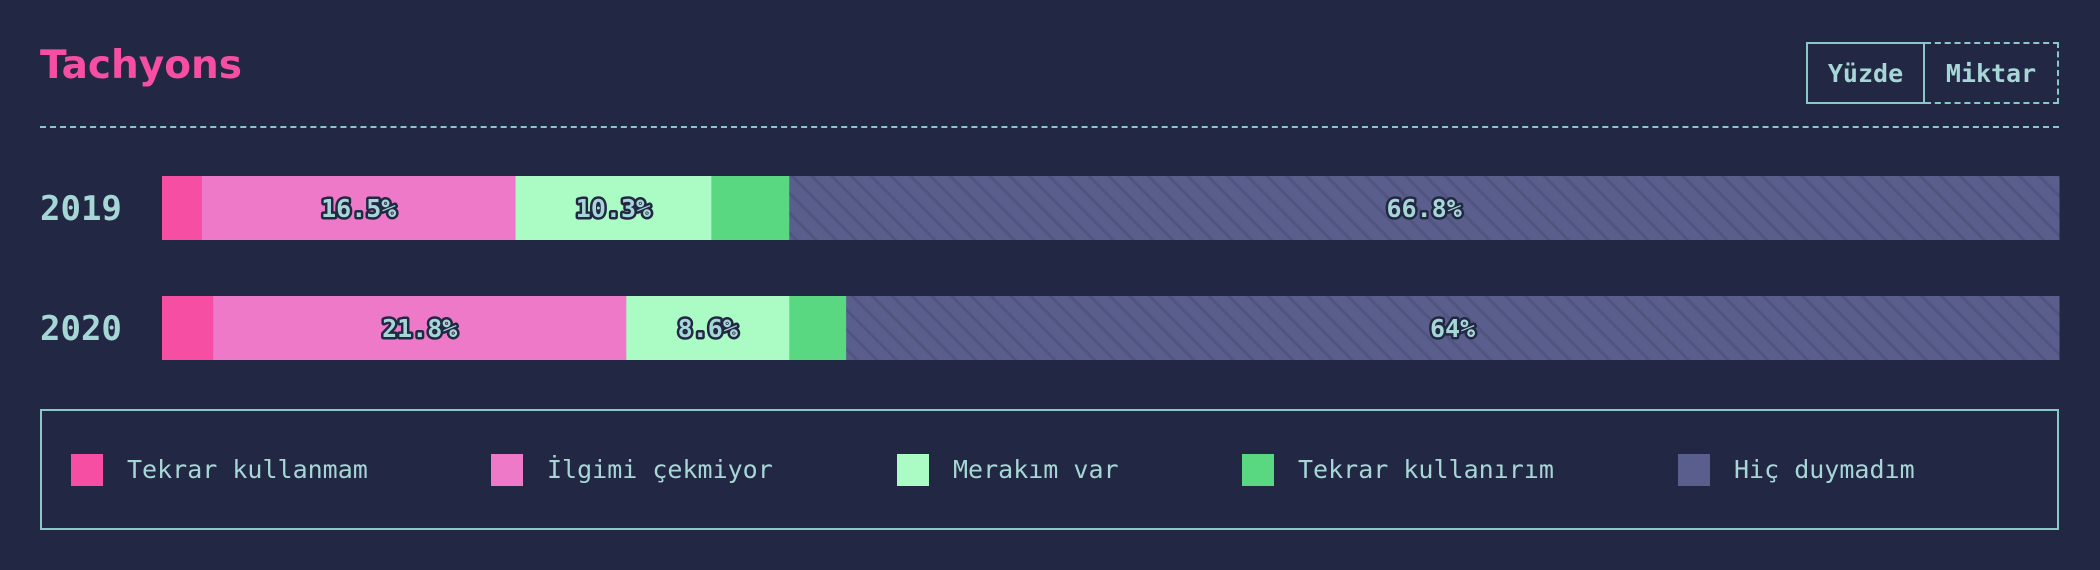 This screenshot has width=2100, height=570. I want to click on legend-label: Tekrar kullanırım, so click(1426, 469).